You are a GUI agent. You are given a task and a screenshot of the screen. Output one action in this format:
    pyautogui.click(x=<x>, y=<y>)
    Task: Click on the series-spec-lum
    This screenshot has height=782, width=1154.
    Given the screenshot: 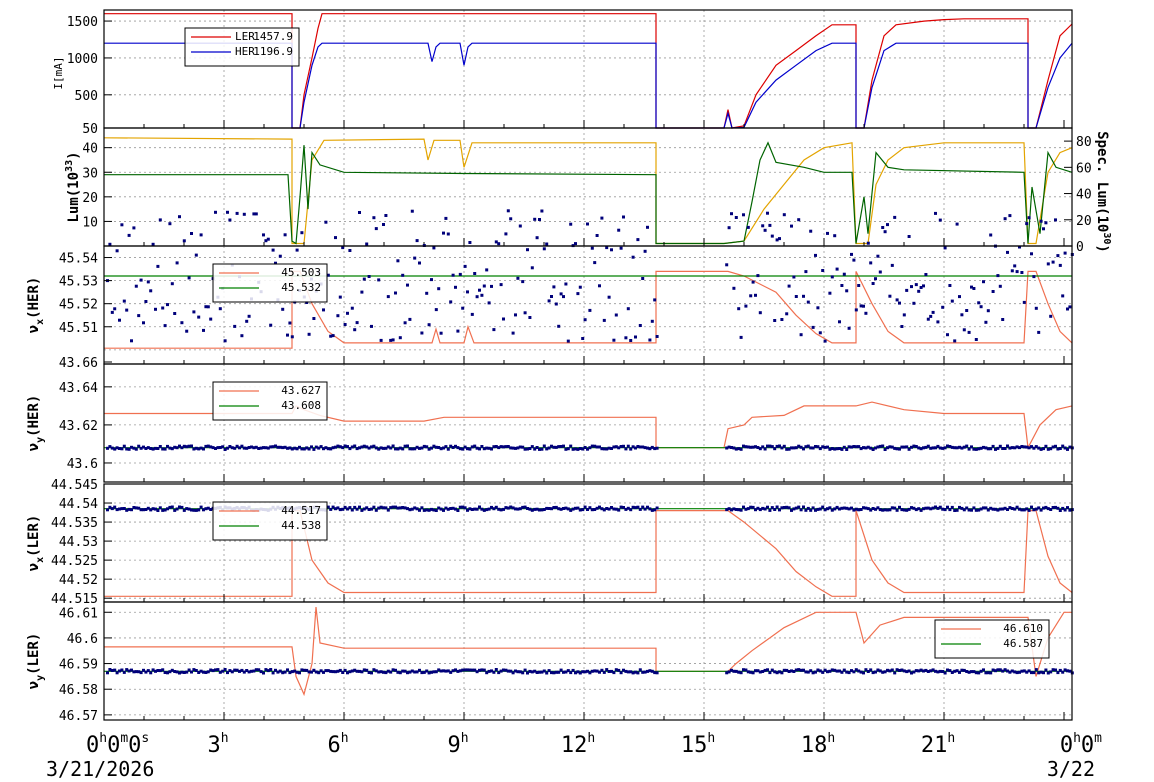 What is the action you would take?
    pyautogui.click(x=588, y=193)
    